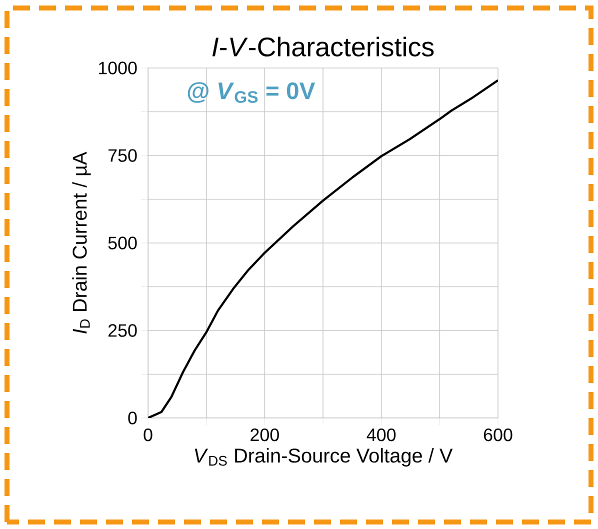  What do you see at coordinates (117, 68) in the screenshot?
I see `y-tick-label: 1000` at bounding box center [117, 68].